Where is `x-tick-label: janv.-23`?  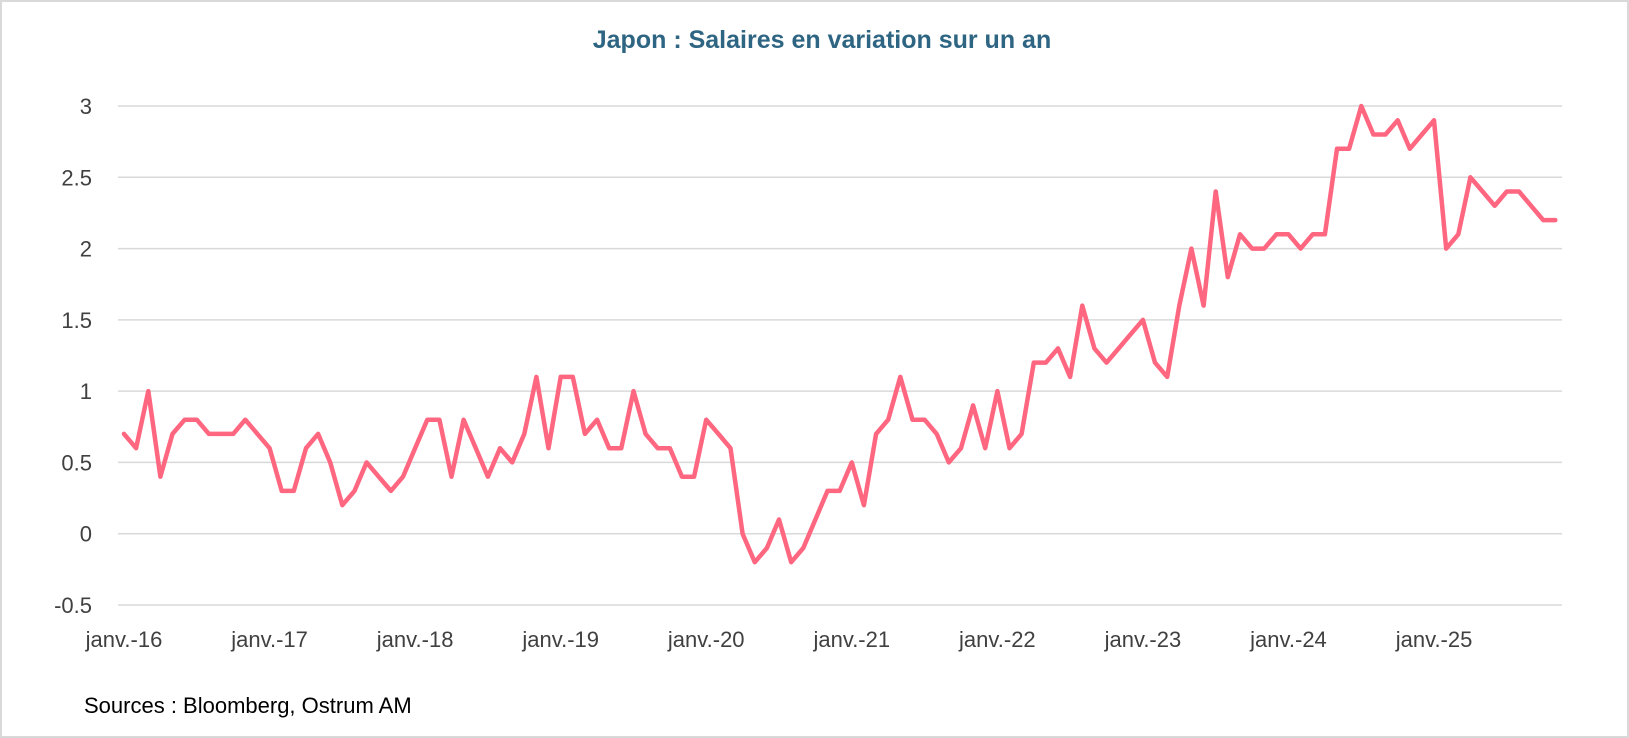 x-tick-label: janv.-23 is located at coordinates (1143, 639).